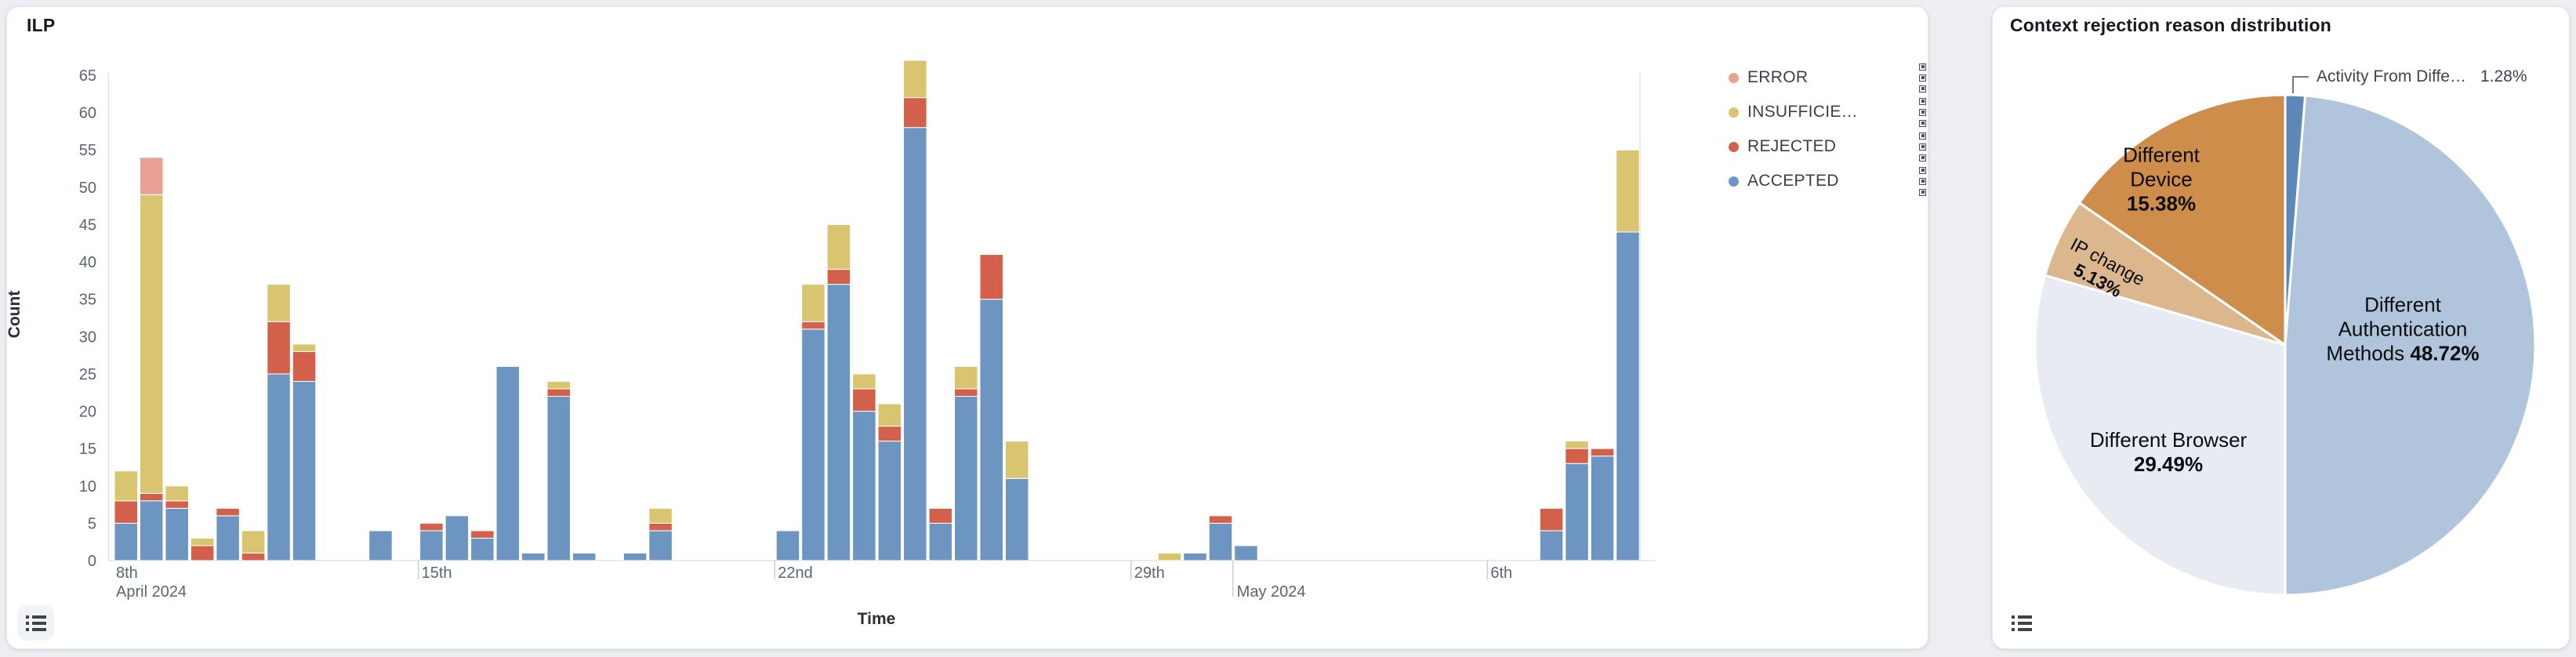 This screenshot has height=657, width=2576. I want to click on bar-segment-insufficient-slot33, so click(966, 377).